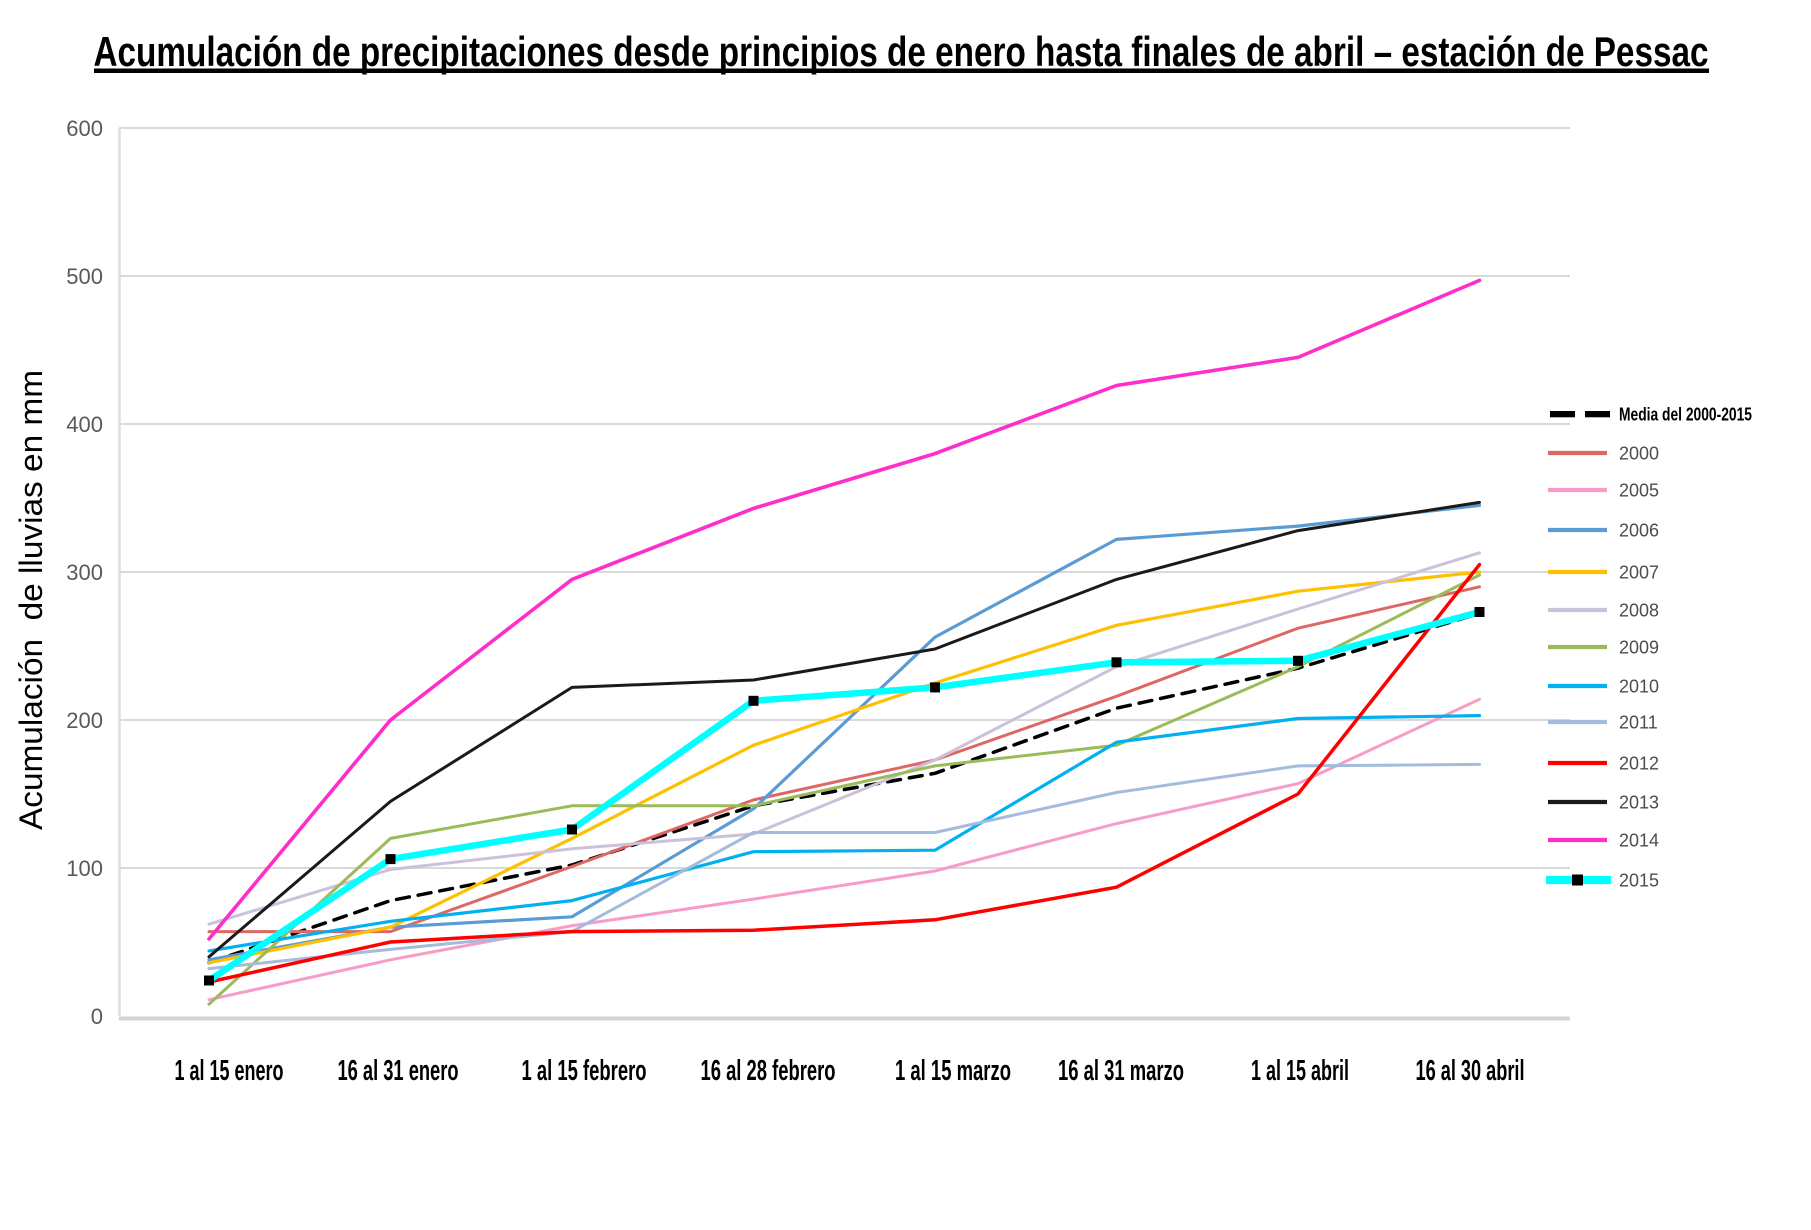 The image size is (1811, 1230). What do you see at coordinates (1639, 454) in the screenshot?
I see `svg-text: 2000` at bounding box center [1639, 454].